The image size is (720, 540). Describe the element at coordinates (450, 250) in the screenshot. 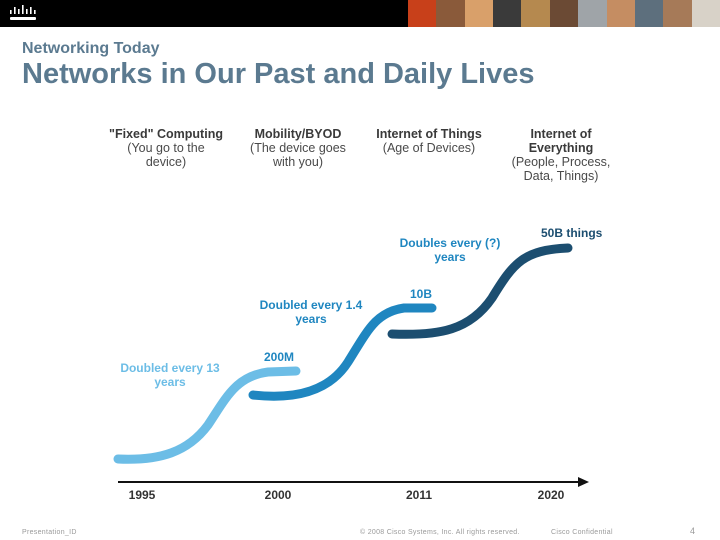

I see `growth-note-iot: Doubles every (?) years` at that location.